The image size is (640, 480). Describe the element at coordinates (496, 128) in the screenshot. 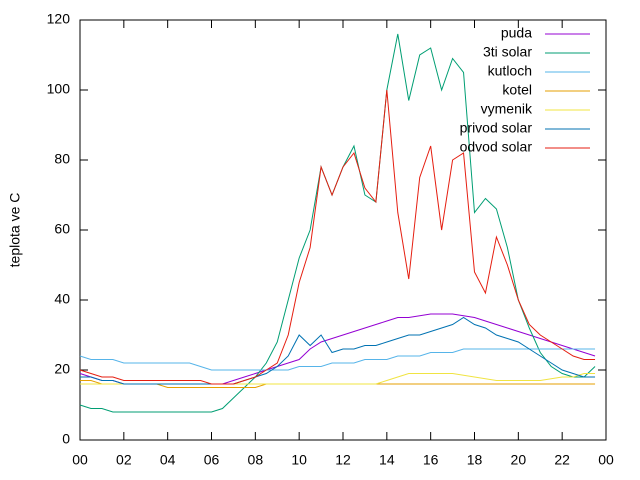

I see `legend-label: privod solar` at that location.